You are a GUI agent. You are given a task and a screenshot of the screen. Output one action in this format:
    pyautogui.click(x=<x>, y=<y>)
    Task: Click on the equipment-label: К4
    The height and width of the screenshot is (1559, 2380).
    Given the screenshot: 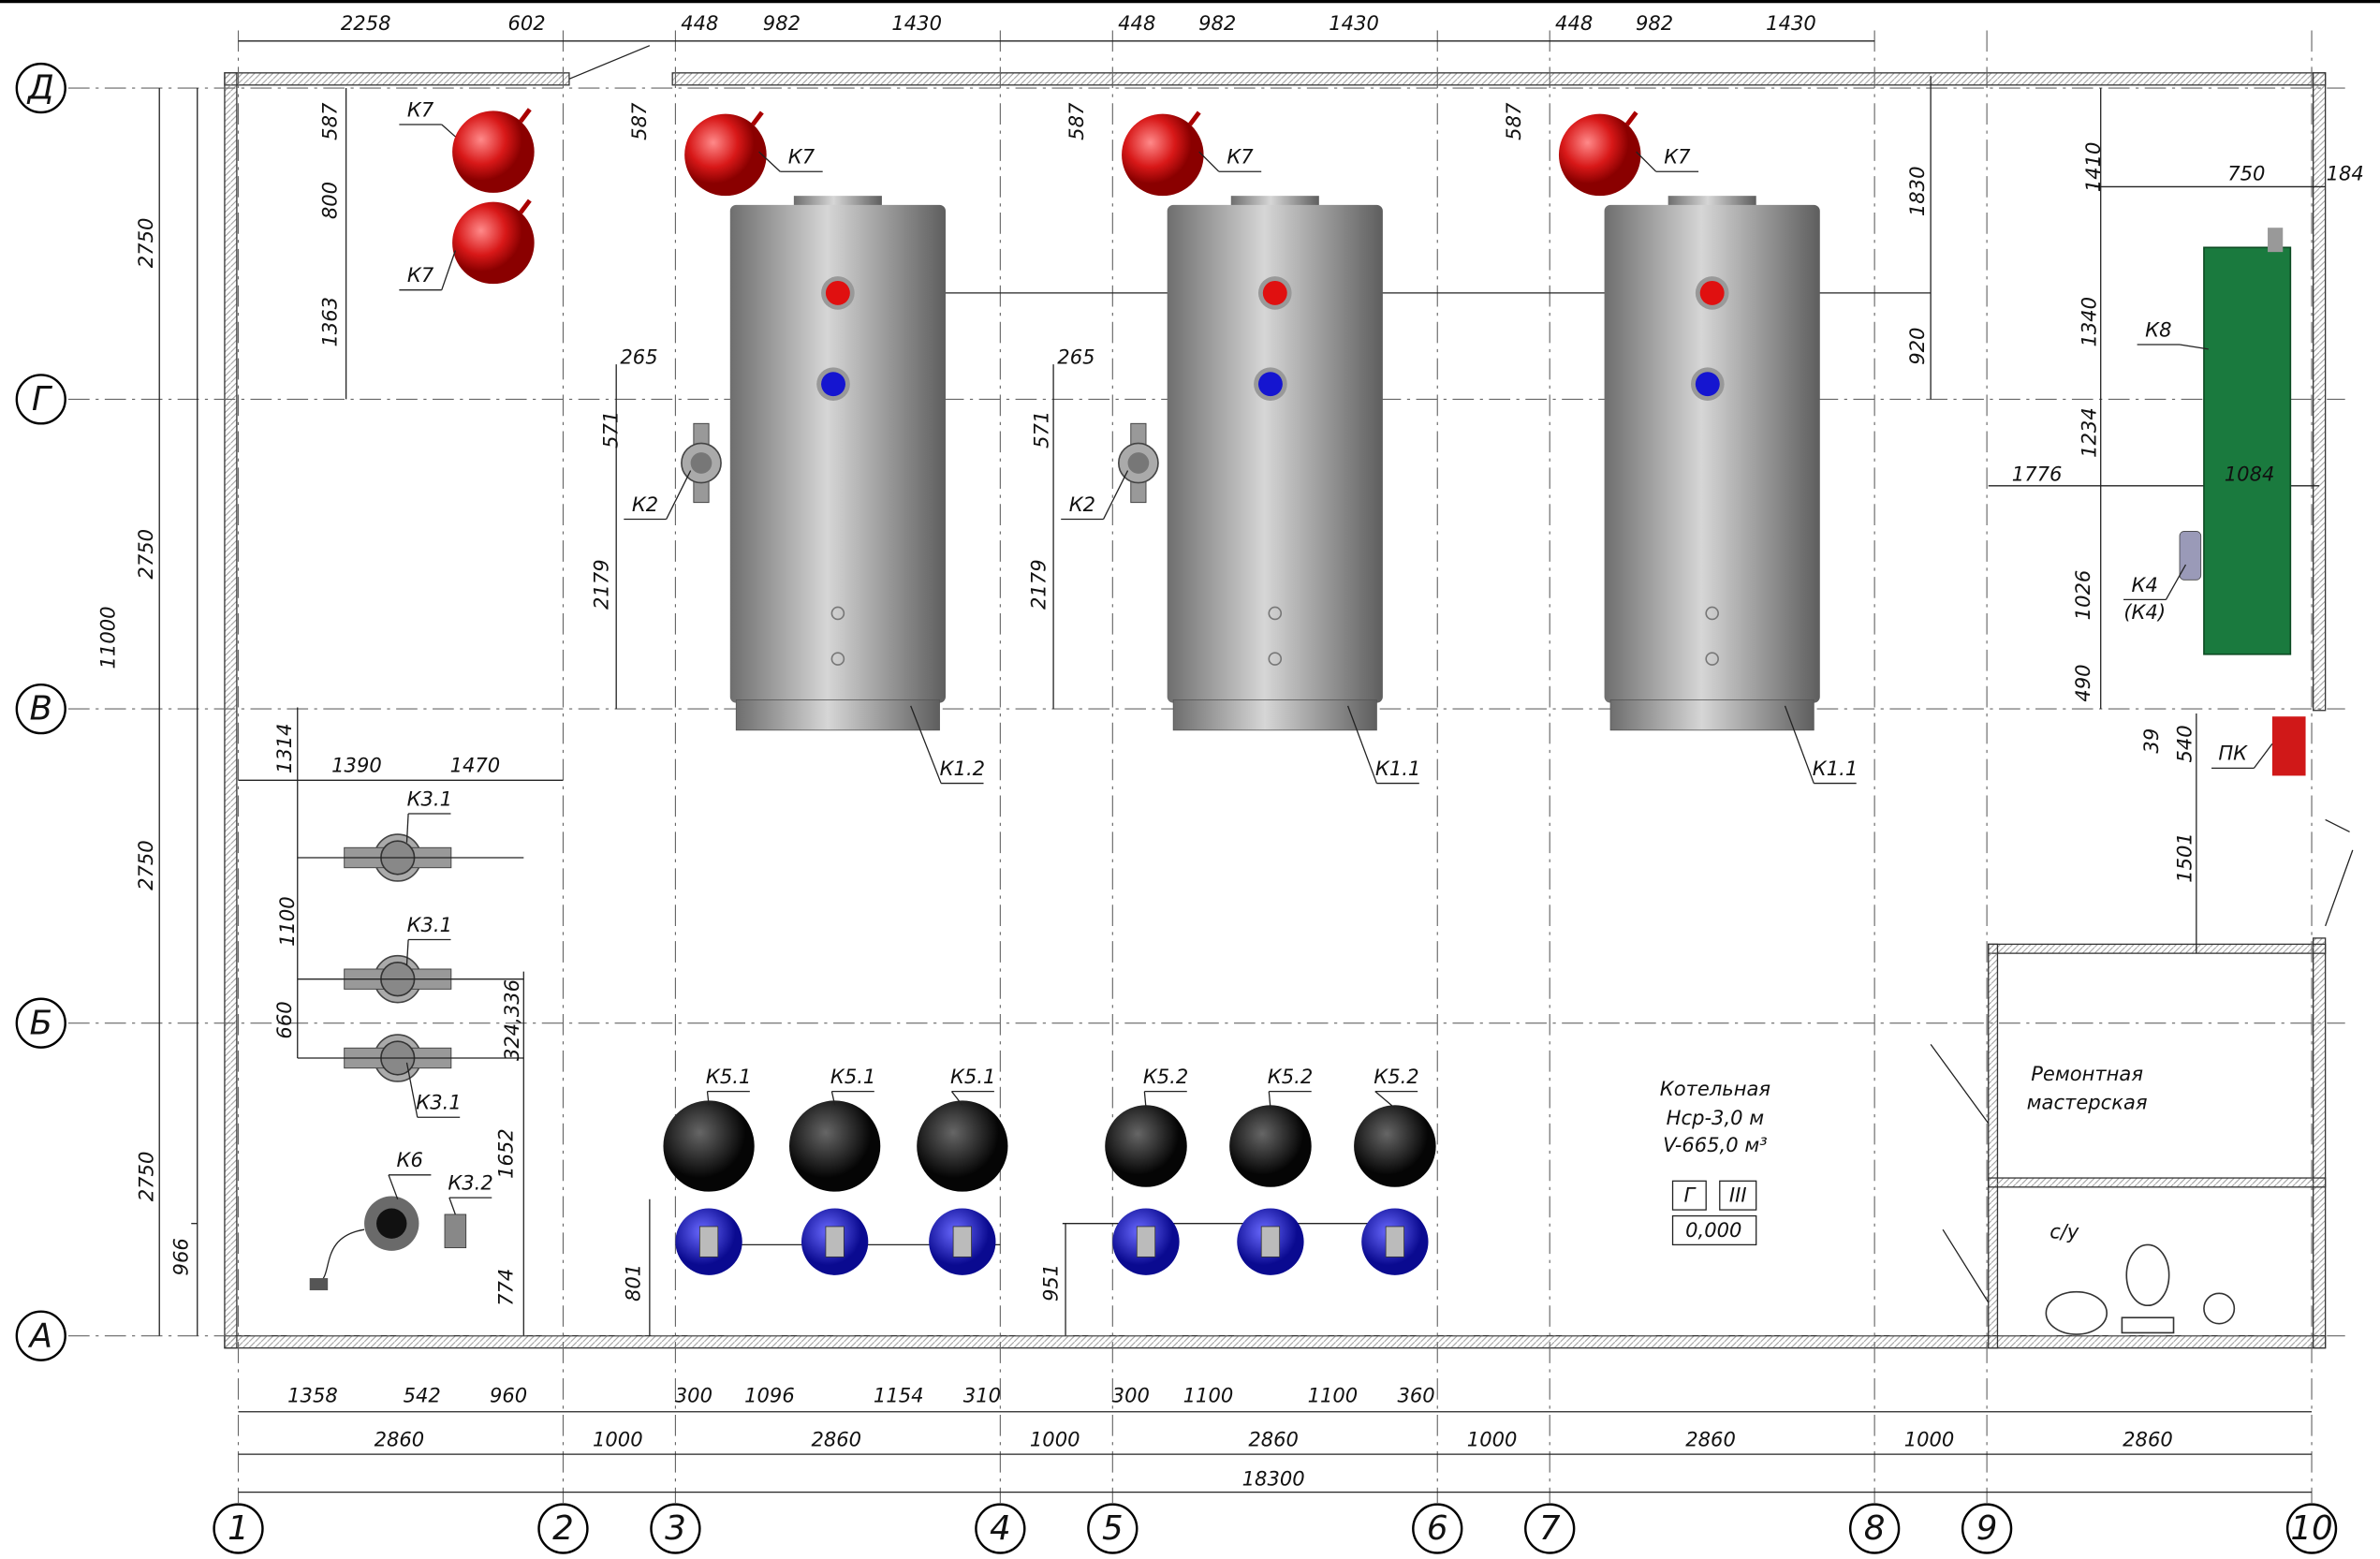 What is the action you would take?
    pyautogui.click(x=2145, y=584)
    